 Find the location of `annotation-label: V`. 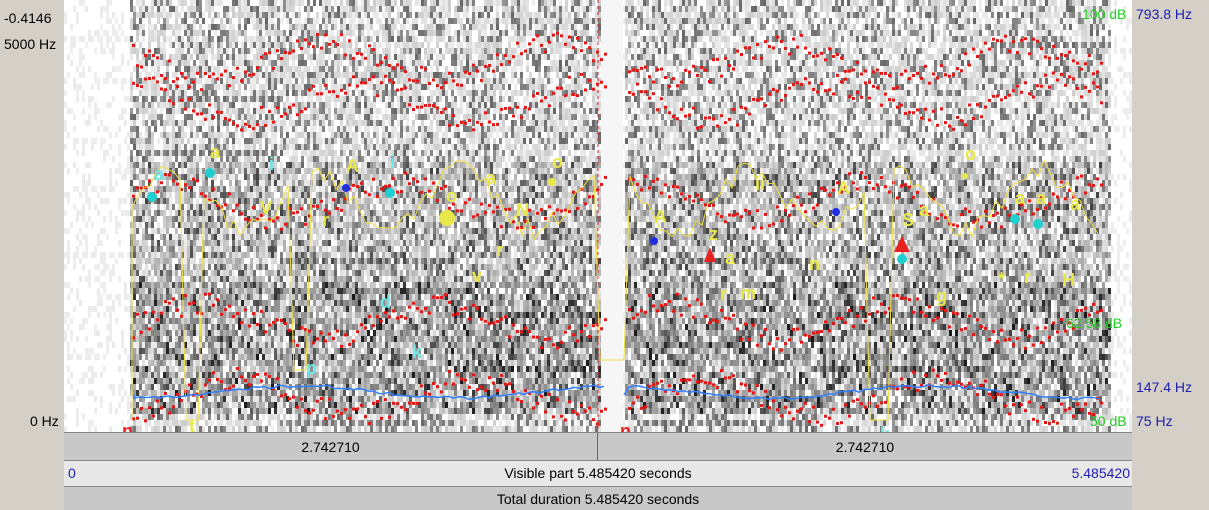

annotation-label: V is located at coordinates (266, 208).